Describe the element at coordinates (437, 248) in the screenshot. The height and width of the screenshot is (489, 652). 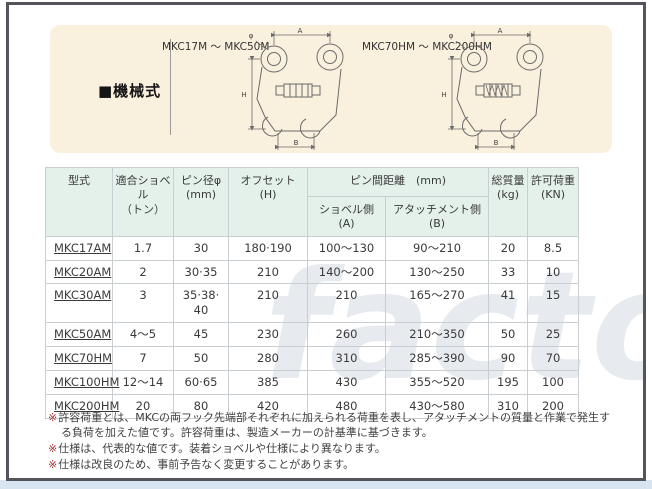
I see `pin-b-cell: 90～210` at that location.